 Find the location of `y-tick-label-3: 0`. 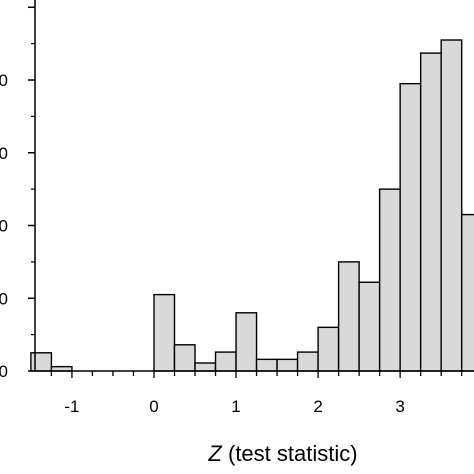

y-tick-label-3: 0 is located at coordinates (4, 153).